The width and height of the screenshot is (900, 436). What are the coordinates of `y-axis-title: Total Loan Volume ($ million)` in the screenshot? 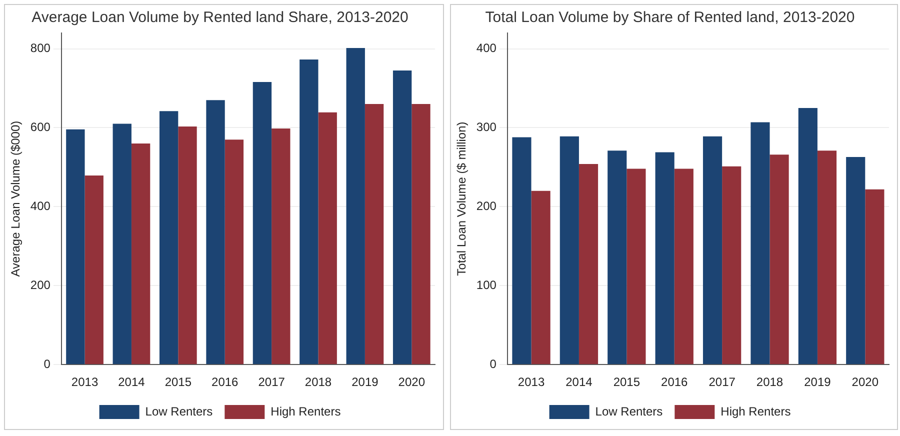 It's located at (461, 199).